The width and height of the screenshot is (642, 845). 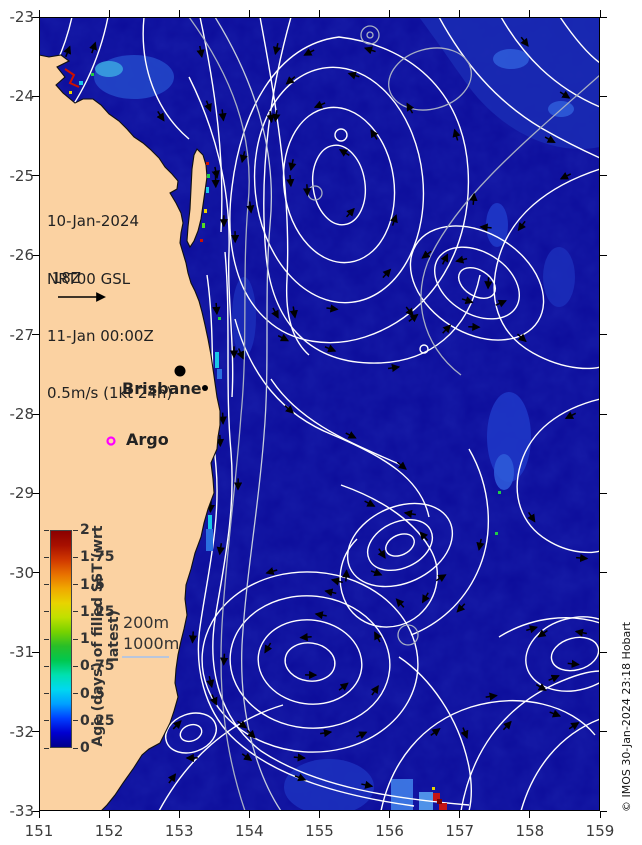 I want to click on colorbar-gradient, so click(x=61, y=639).